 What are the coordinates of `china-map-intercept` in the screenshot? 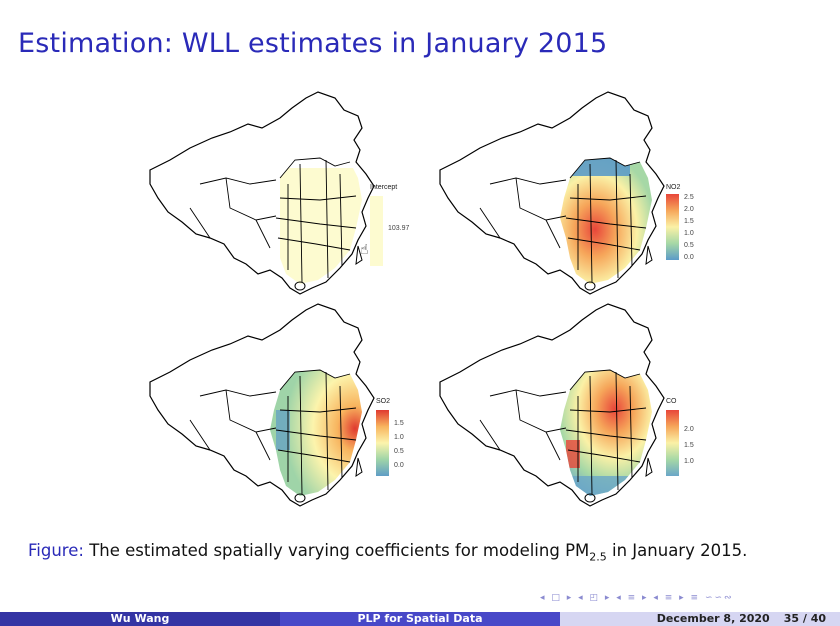 It's located at (262, 193).